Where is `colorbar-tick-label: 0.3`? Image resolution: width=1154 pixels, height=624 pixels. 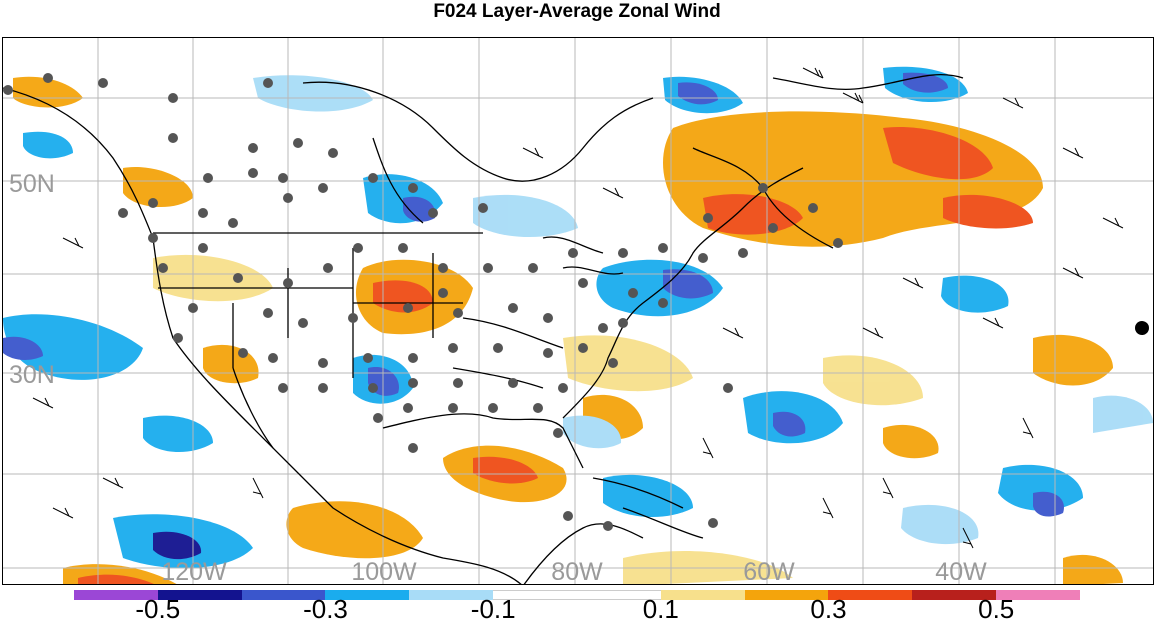 colorbar-tick-label: 0.3 is located at coordinates (828, 609).